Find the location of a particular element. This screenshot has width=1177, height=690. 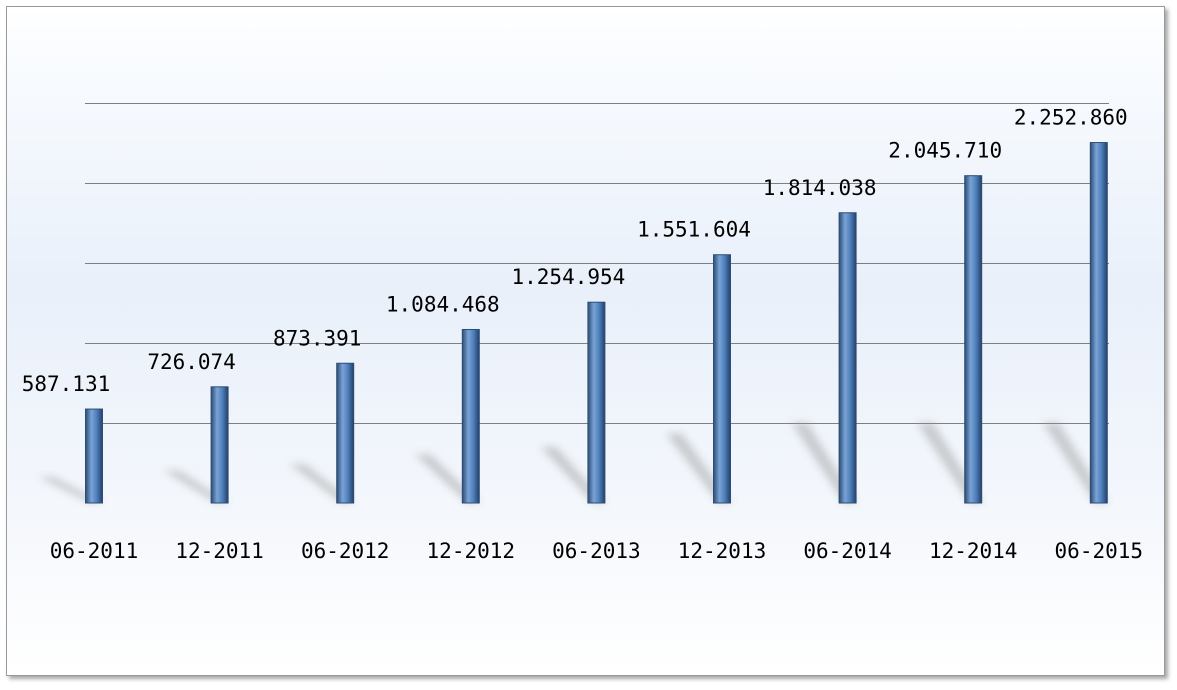

bar-06-2011 is located at coordinates (94, 456).